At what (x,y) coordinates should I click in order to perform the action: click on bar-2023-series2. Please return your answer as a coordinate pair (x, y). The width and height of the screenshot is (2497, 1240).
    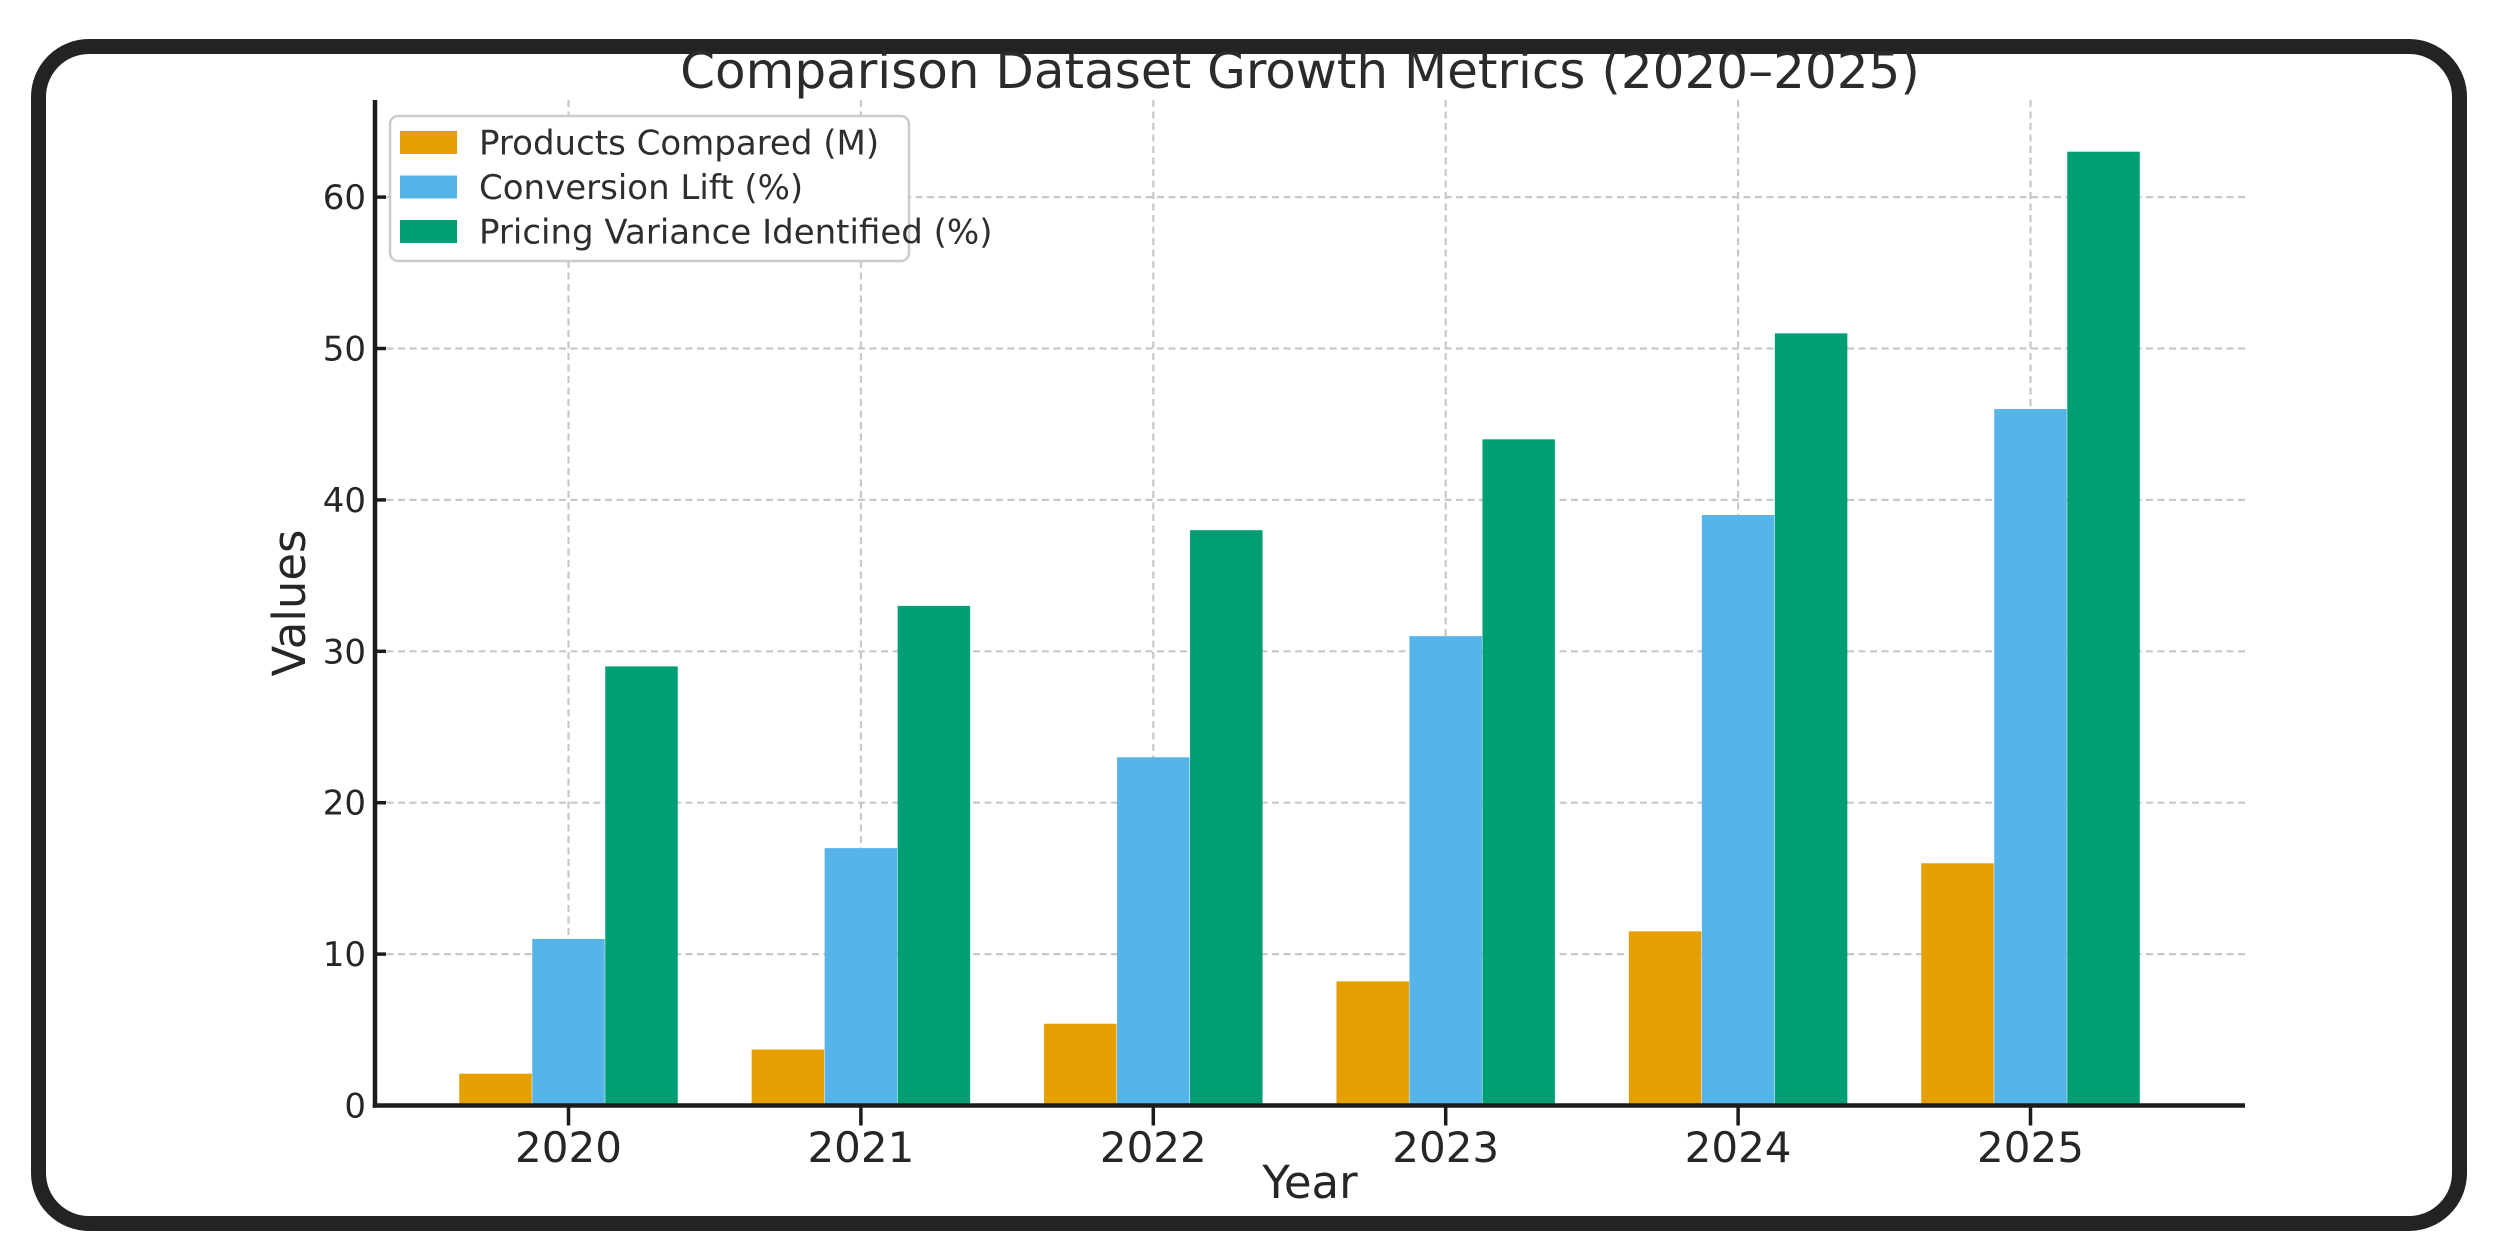
    Looking at the image, I should click on (1518, 772).